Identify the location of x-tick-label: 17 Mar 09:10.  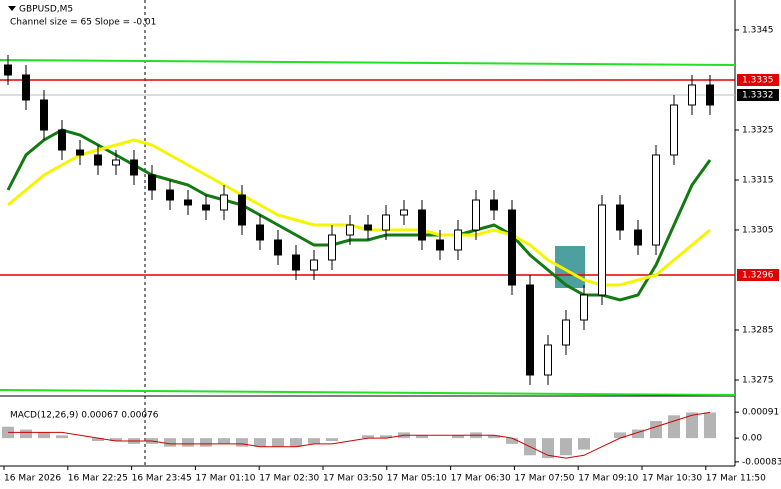
(608, 479).